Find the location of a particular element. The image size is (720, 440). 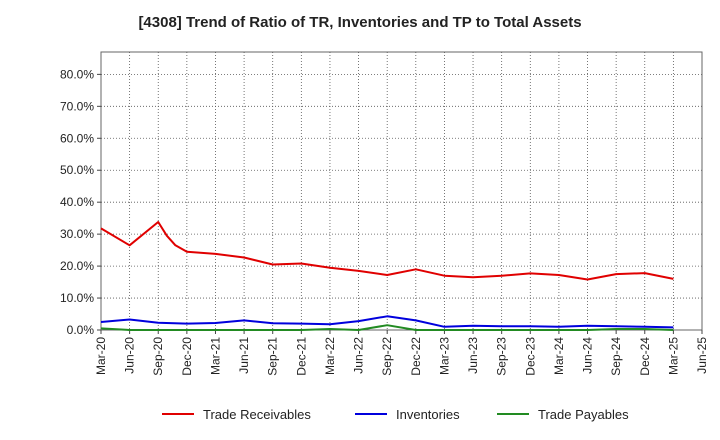

x-tick-label: Mar-22 is located at coordinates (330, 356).